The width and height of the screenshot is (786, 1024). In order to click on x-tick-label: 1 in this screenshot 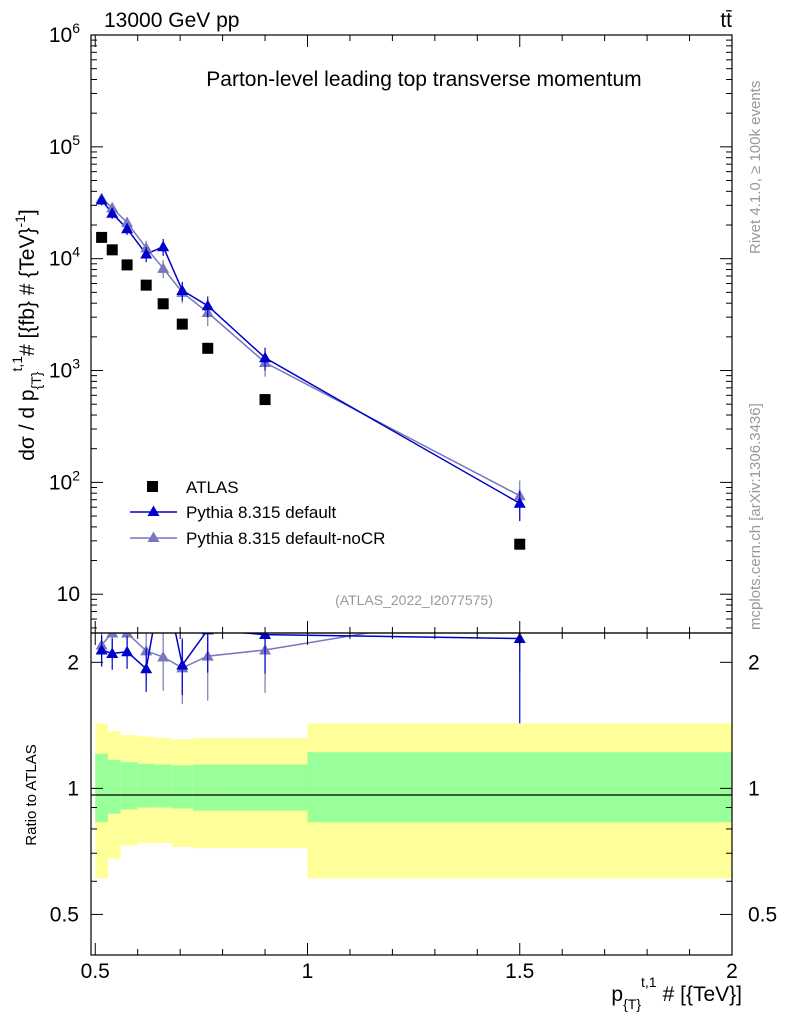, I will do `click(308, 971)`.